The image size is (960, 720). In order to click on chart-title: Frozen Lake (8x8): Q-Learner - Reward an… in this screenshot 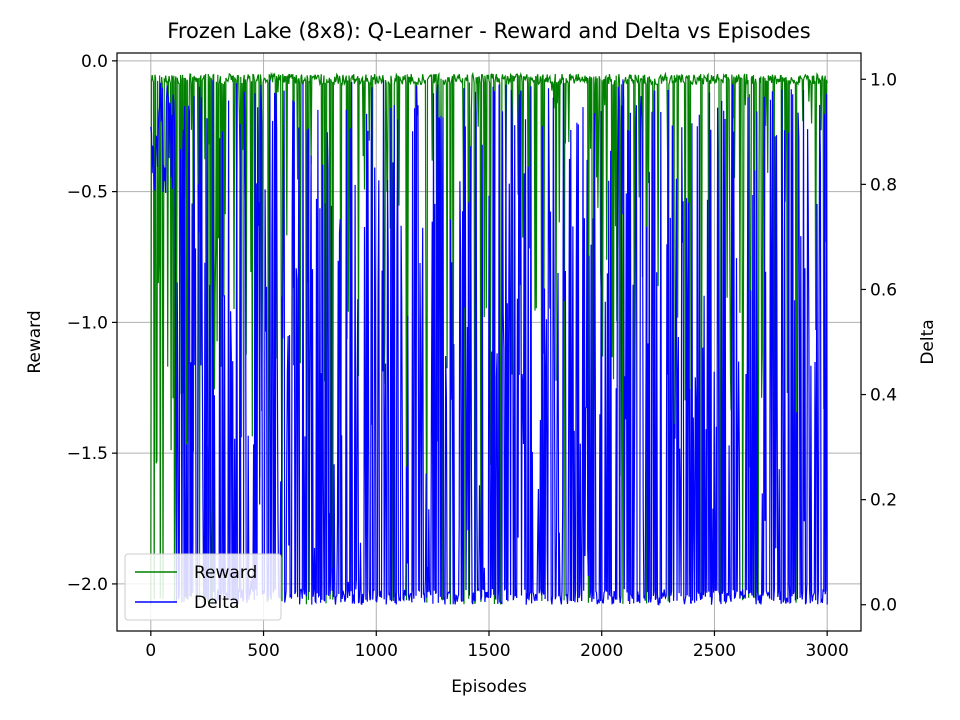, I will do `click(488, 31)`.